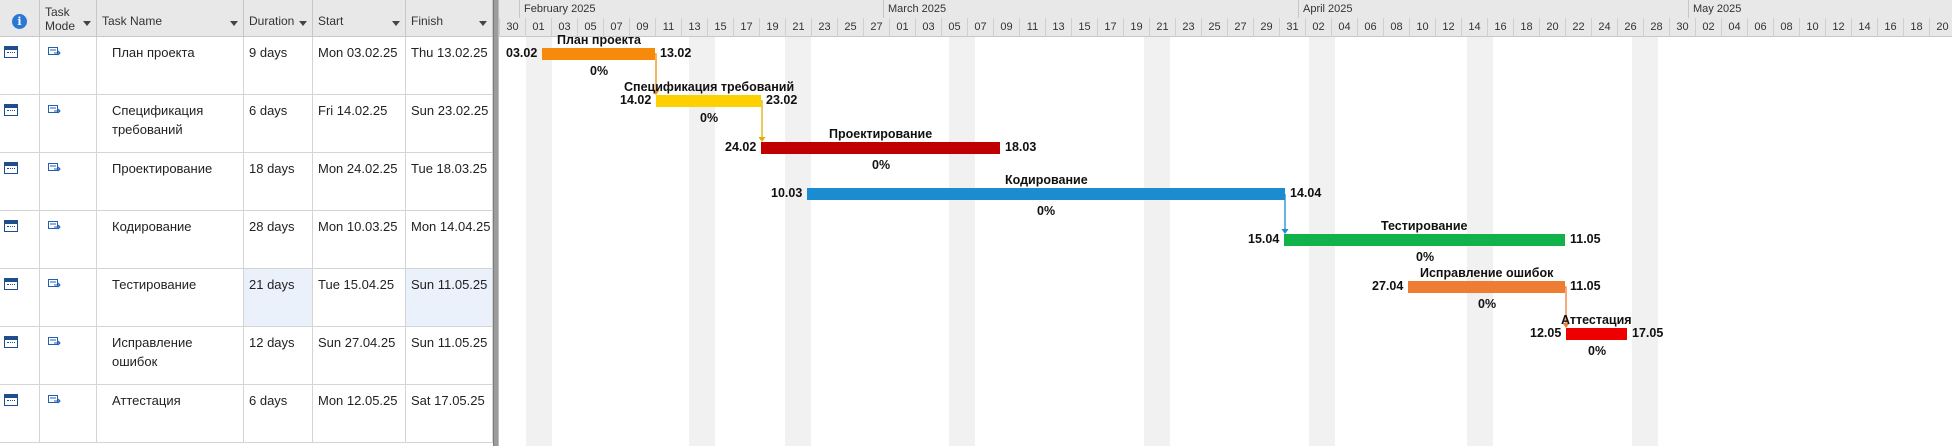 This screenshot has height=446, width=1952. What do you see at coordinates (359, 18) in the screenshot?
I see `start-column-header: Start` at bounding box center [359, 18].